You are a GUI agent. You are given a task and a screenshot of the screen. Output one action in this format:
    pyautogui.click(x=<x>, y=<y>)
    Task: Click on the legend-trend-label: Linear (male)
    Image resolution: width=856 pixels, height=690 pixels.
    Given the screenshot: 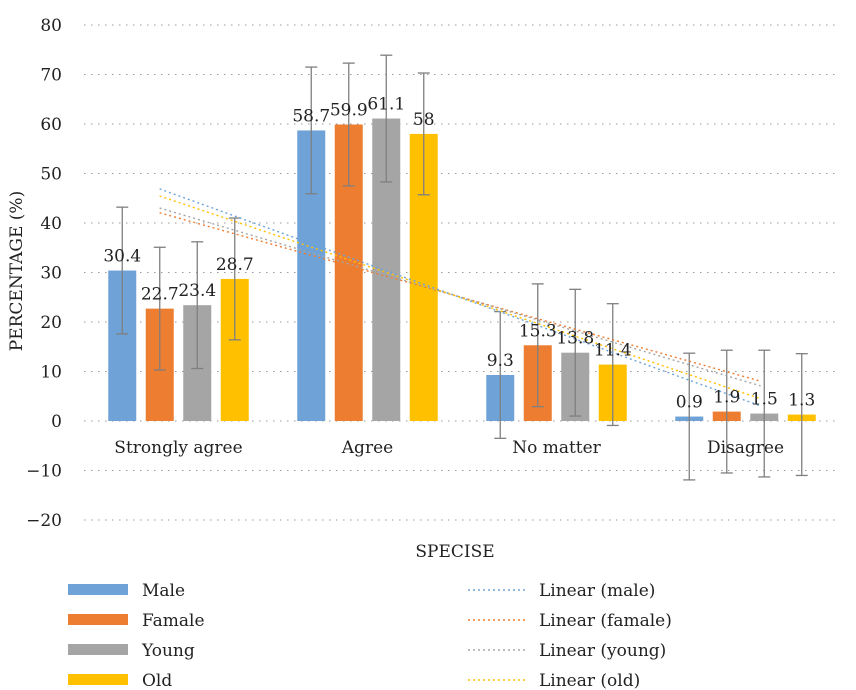 What is the action you would take?
    pyautogui.click(x=597, y=591)
    